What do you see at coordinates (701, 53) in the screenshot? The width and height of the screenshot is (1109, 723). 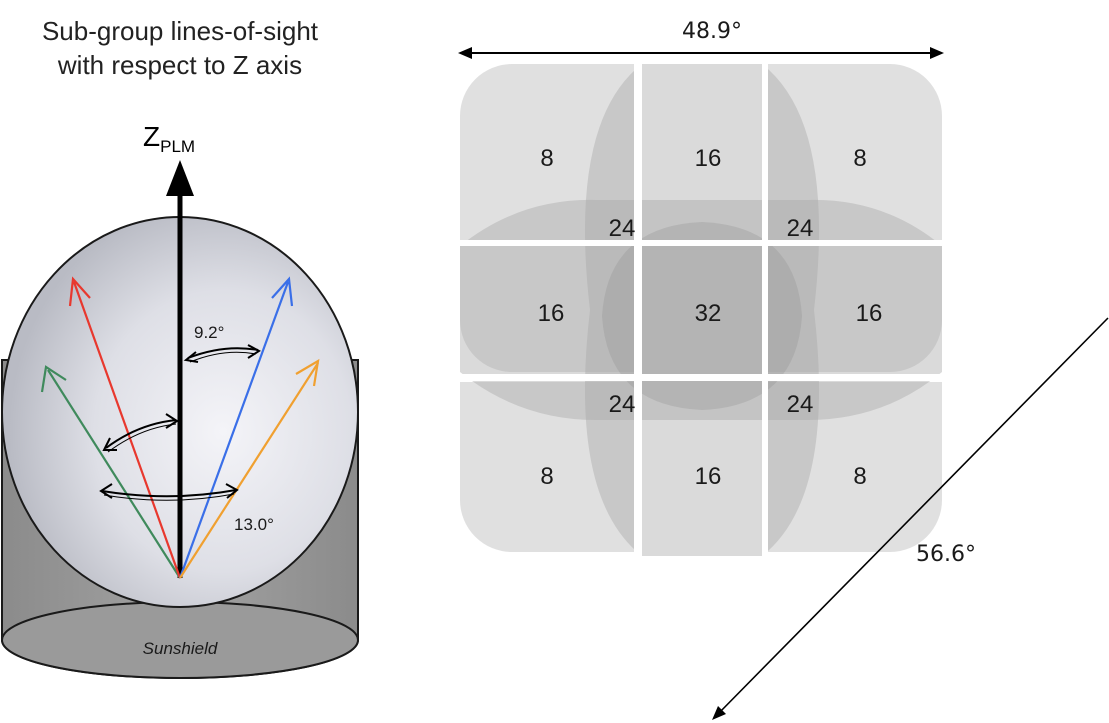 I see `width-dimension-arrow` at bounding box center [701, 53].